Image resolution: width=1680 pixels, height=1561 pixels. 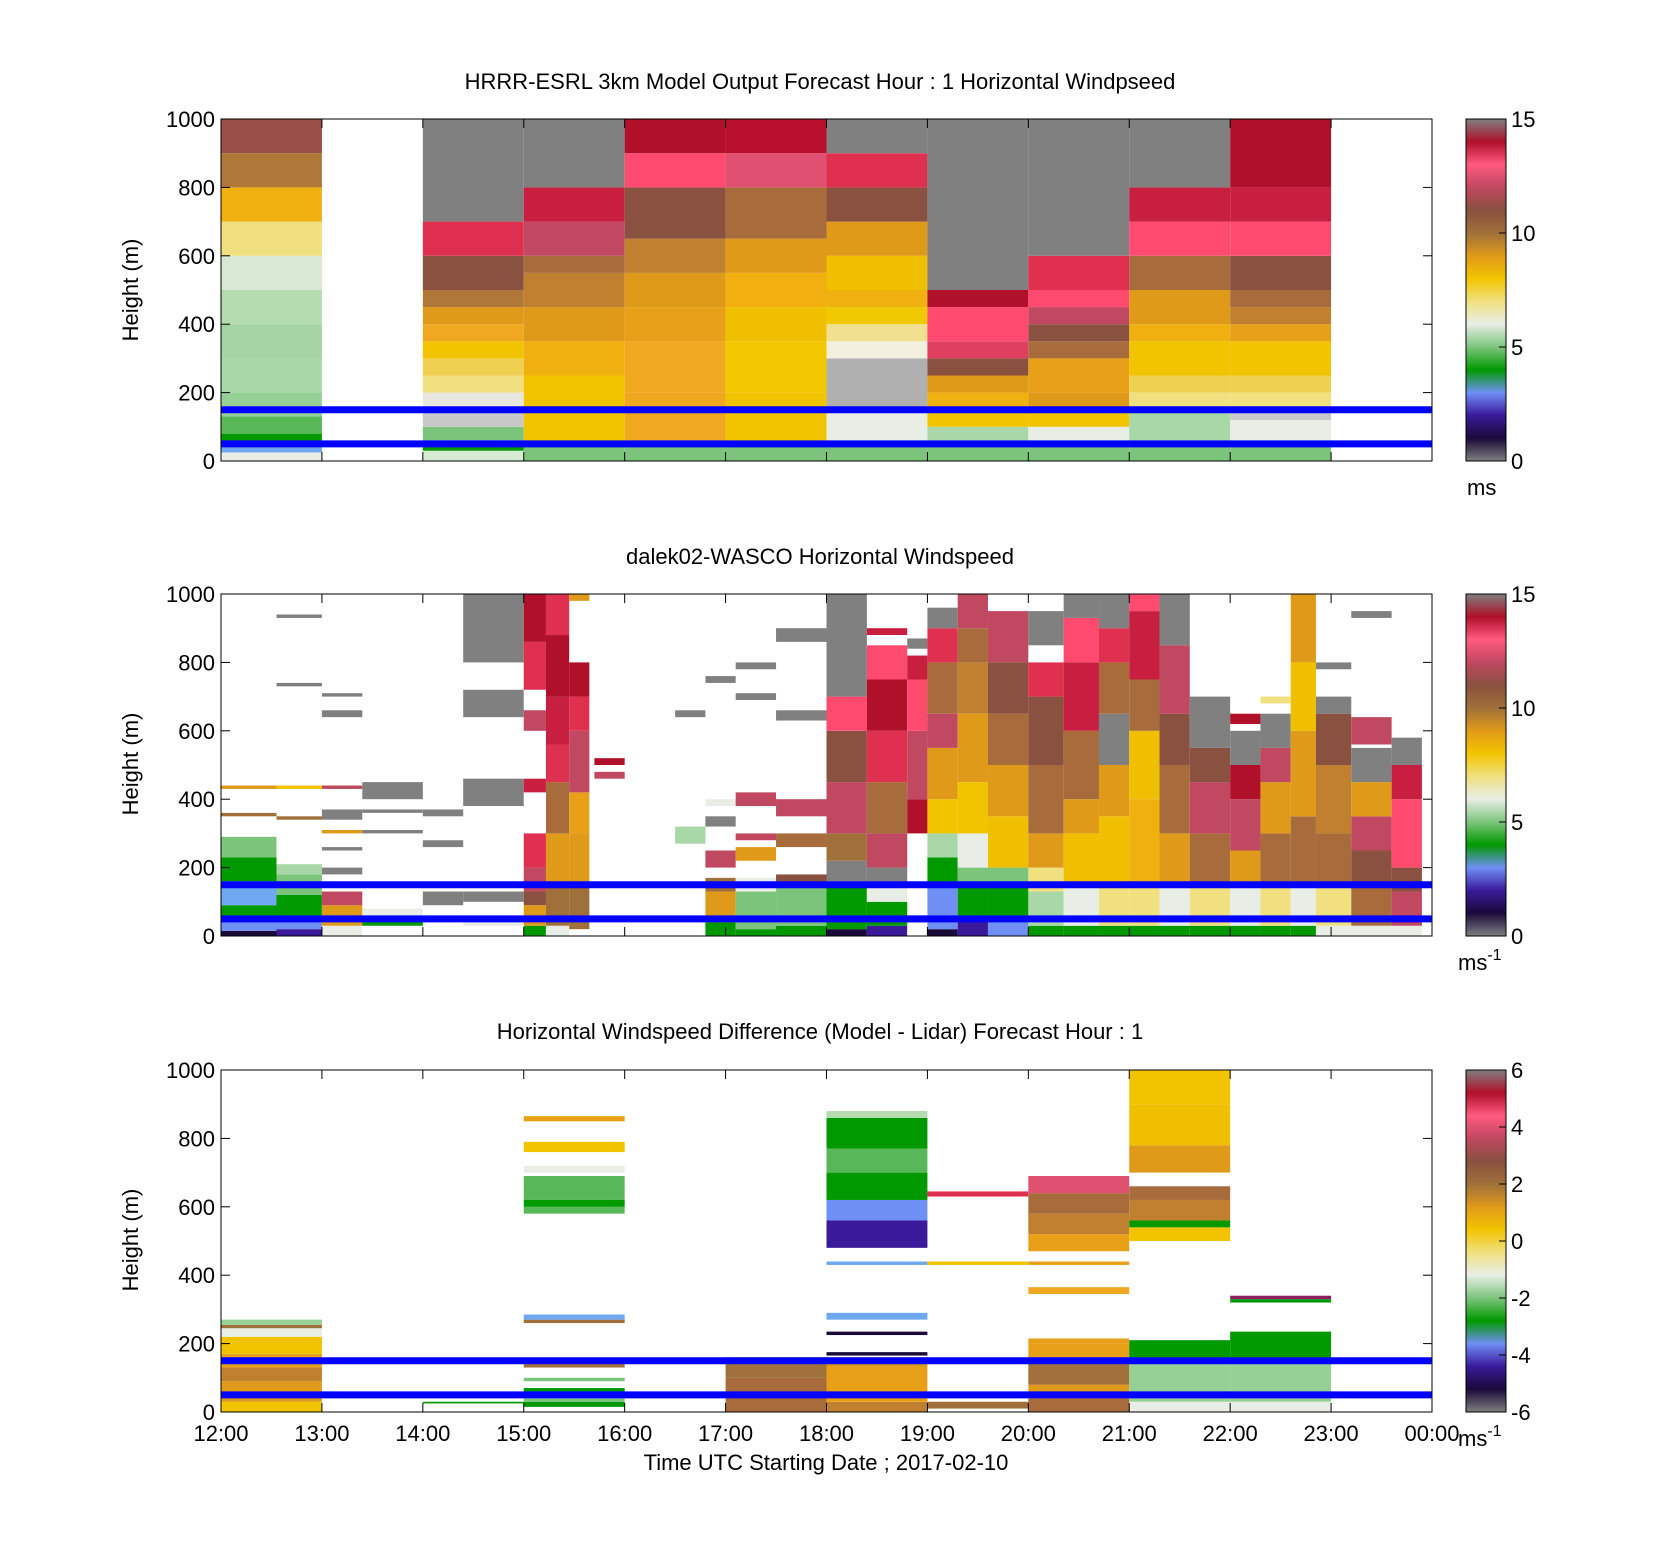 What do you see at coordinates (220, 1433) in the screenshot?
I see `x-tick-label: 12:00` at bounding box center [220, 1433].